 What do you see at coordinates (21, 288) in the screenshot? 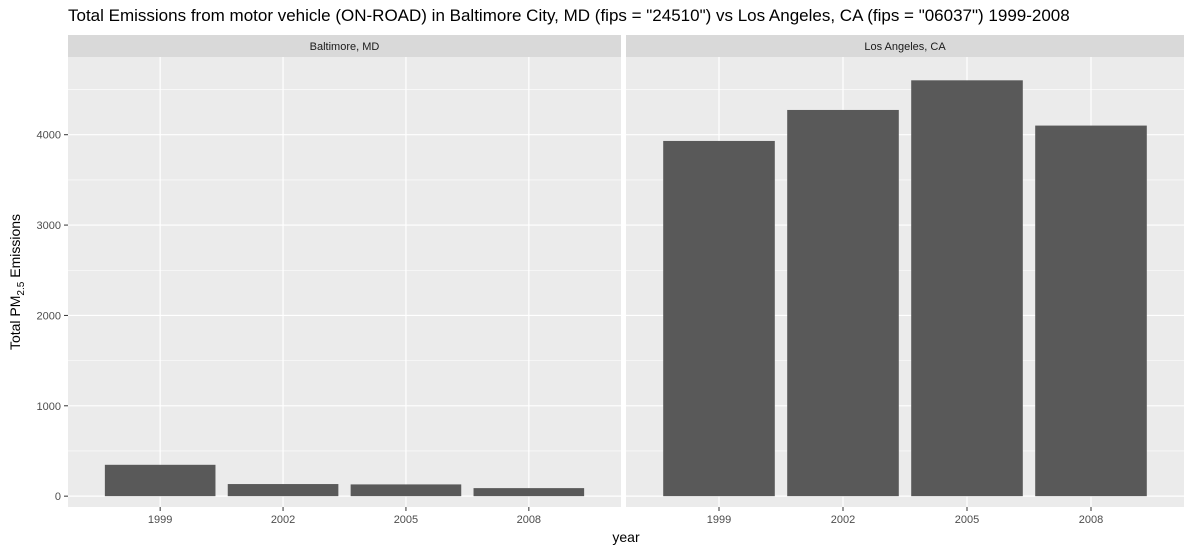
I see `y-axis-title-subscript: 2.5` at bounding box center [21, 288].